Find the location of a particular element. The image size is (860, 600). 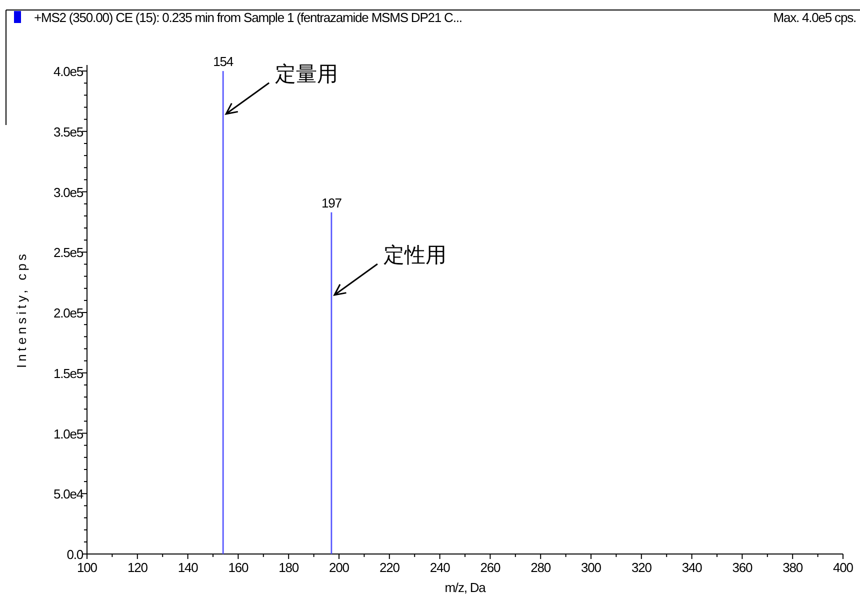

x-tick-label: 320 is located at coordinates (641, 567).